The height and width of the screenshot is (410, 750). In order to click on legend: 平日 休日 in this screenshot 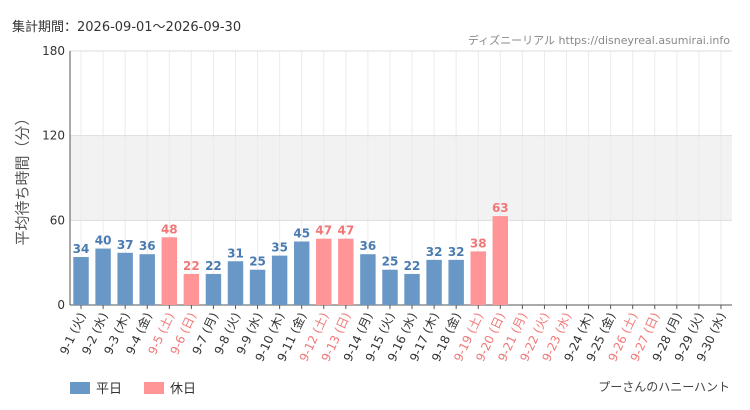, I will do `click(144, 387)`.